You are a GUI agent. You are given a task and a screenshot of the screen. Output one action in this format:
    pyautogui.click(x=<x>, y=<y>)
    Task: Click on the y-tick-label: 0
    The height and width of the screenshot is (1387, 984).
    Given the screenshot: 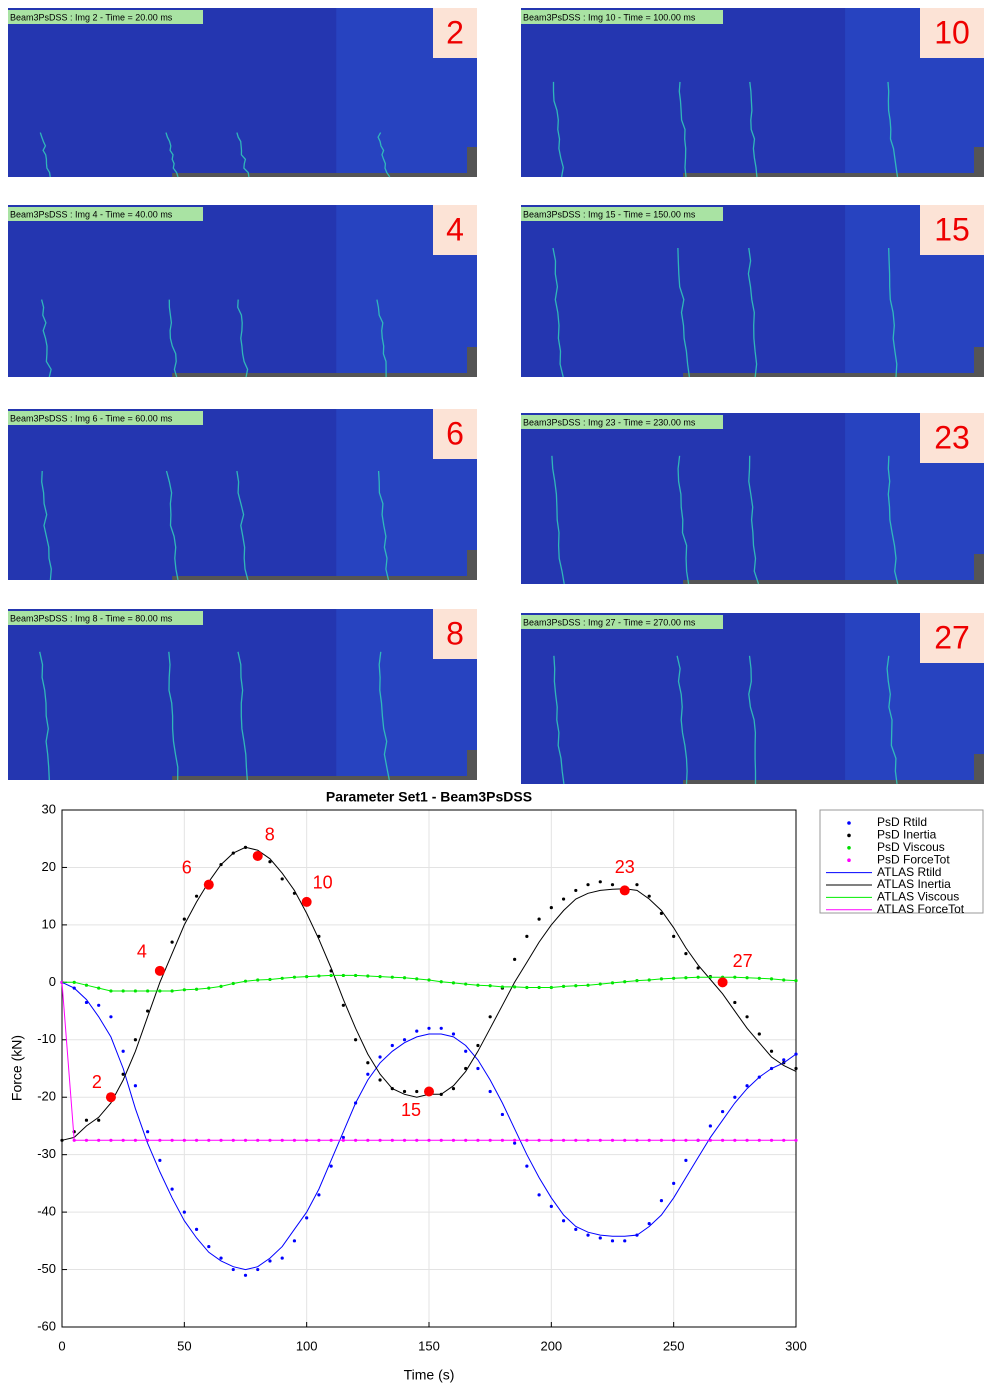 What is the action you would take?
    pyautogui.click(x=52, y=981)
    